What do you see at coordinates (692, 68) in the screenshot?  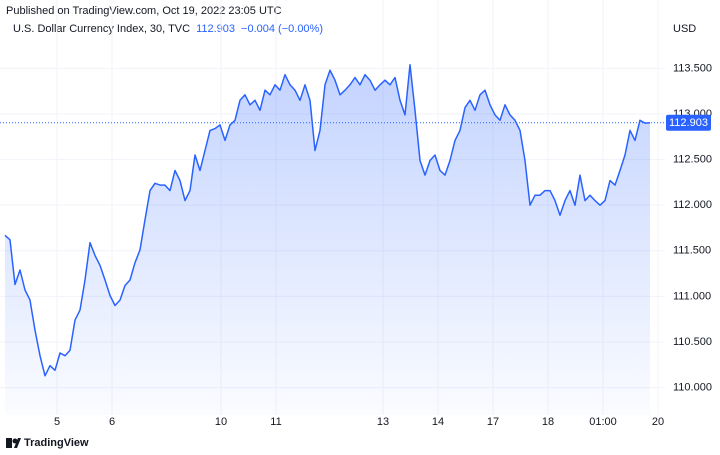 I see `y-tick-label: 113.500` at bounding box center [692, 68].